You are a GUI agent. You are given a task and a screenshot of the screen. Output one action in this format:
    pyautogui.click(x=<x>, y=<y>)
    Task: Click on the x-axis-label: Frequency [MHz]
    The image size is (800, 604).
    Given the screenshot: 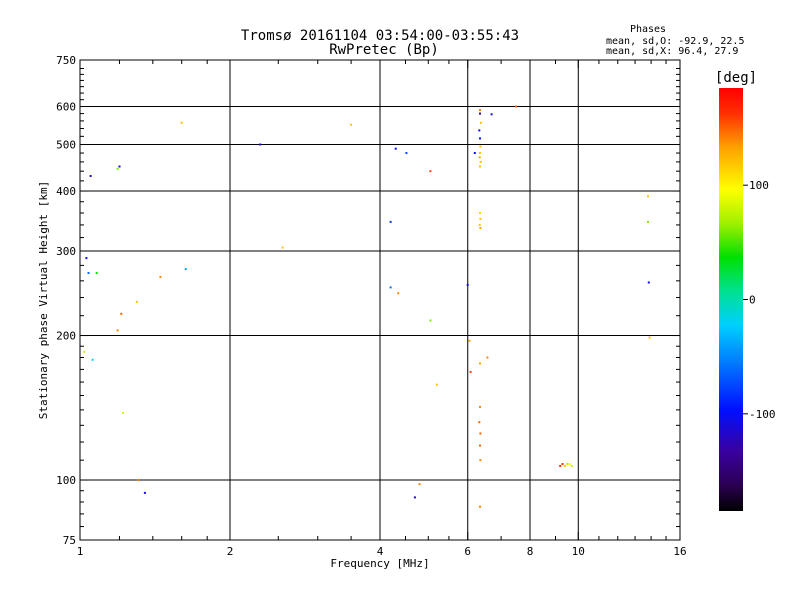 What is the action you would take?
    pyautogui.click(x=379, y=563)
    